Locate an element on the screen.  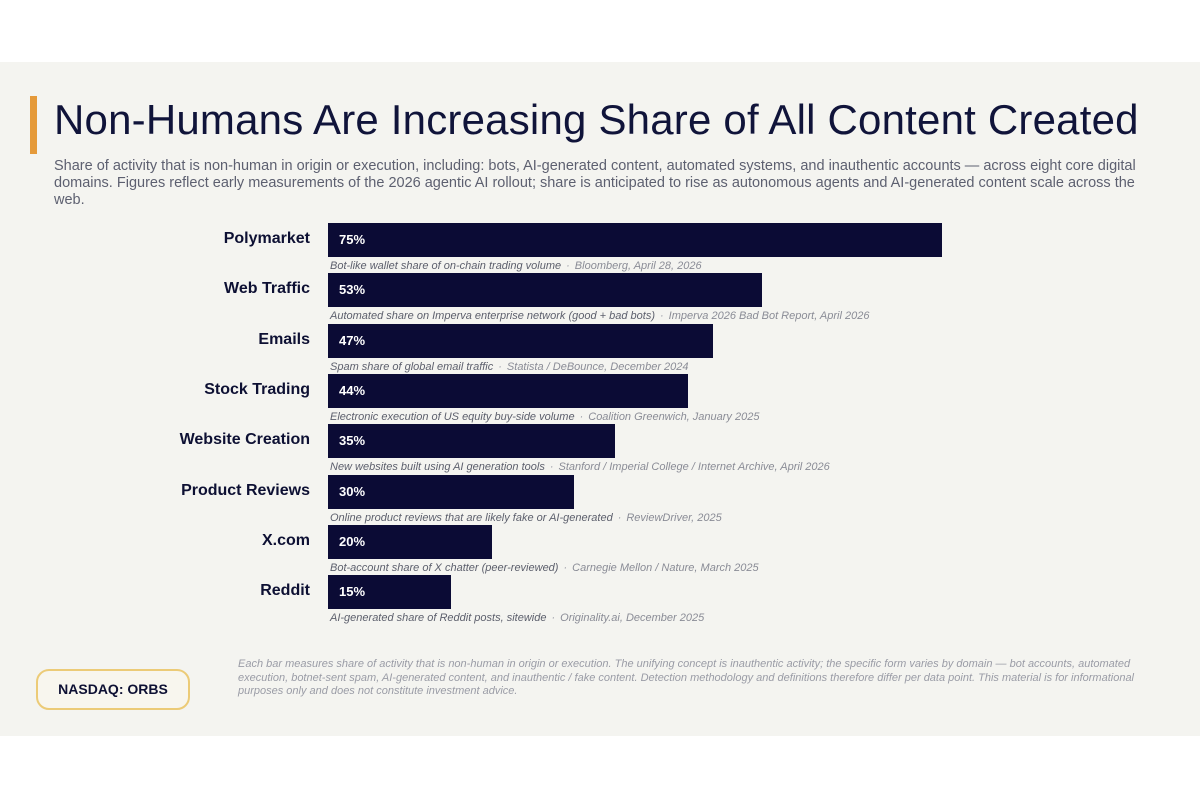
bar-source: Originality.ai, December 2025 is located at coordinates (632, 618).